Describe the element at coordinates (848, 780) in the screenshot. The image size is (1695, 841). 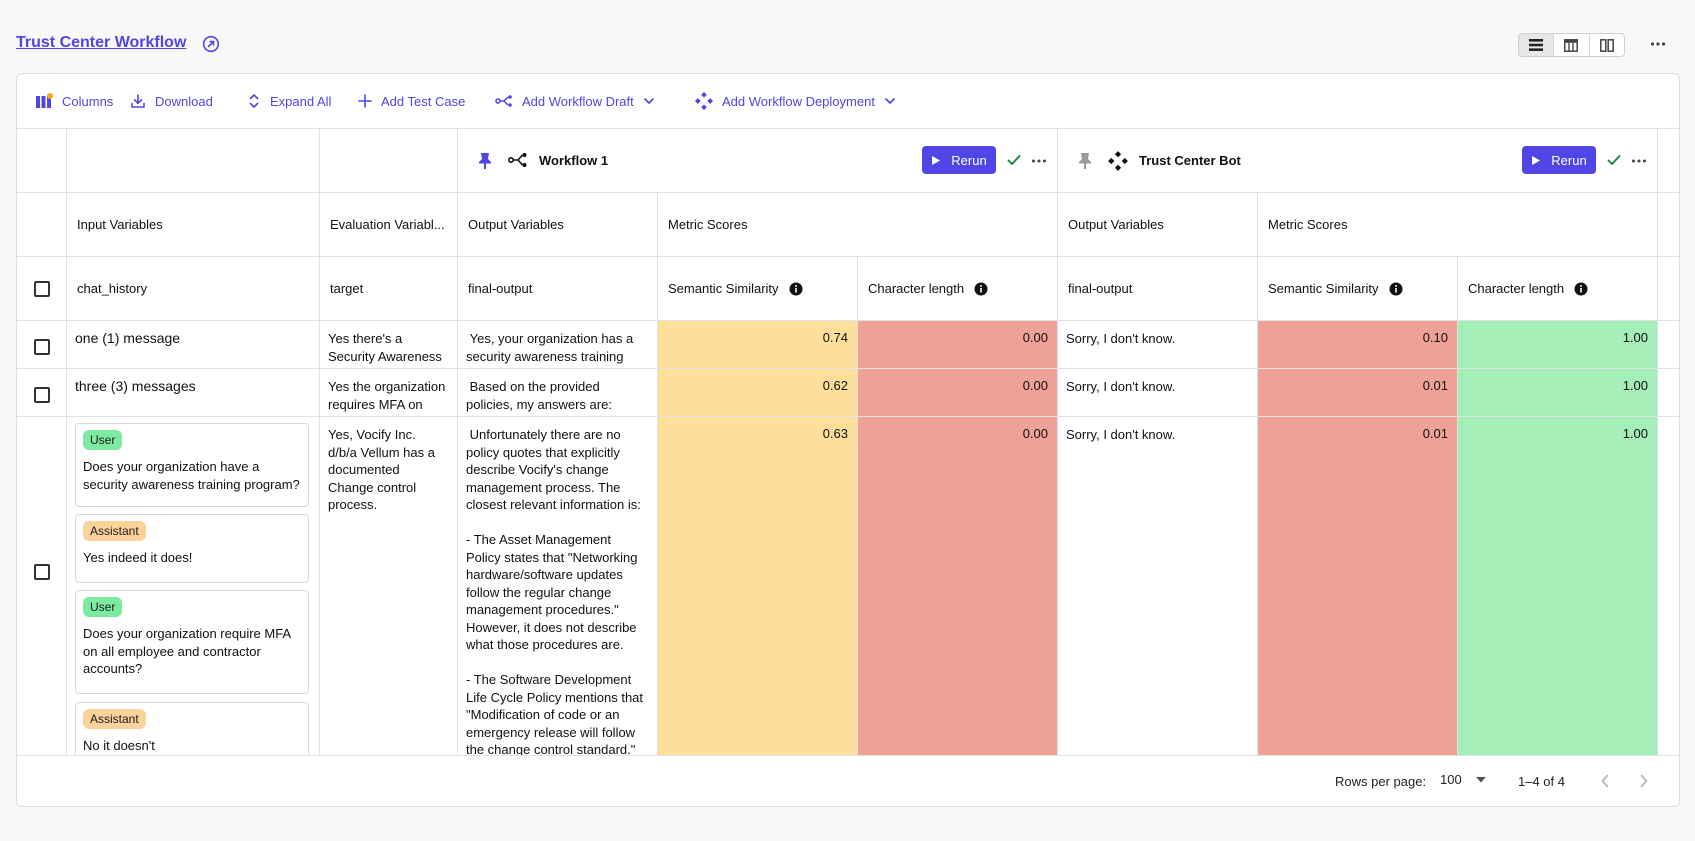
I see `pagination-footer: Rows per page: 100 1–4 of 4` at that location.